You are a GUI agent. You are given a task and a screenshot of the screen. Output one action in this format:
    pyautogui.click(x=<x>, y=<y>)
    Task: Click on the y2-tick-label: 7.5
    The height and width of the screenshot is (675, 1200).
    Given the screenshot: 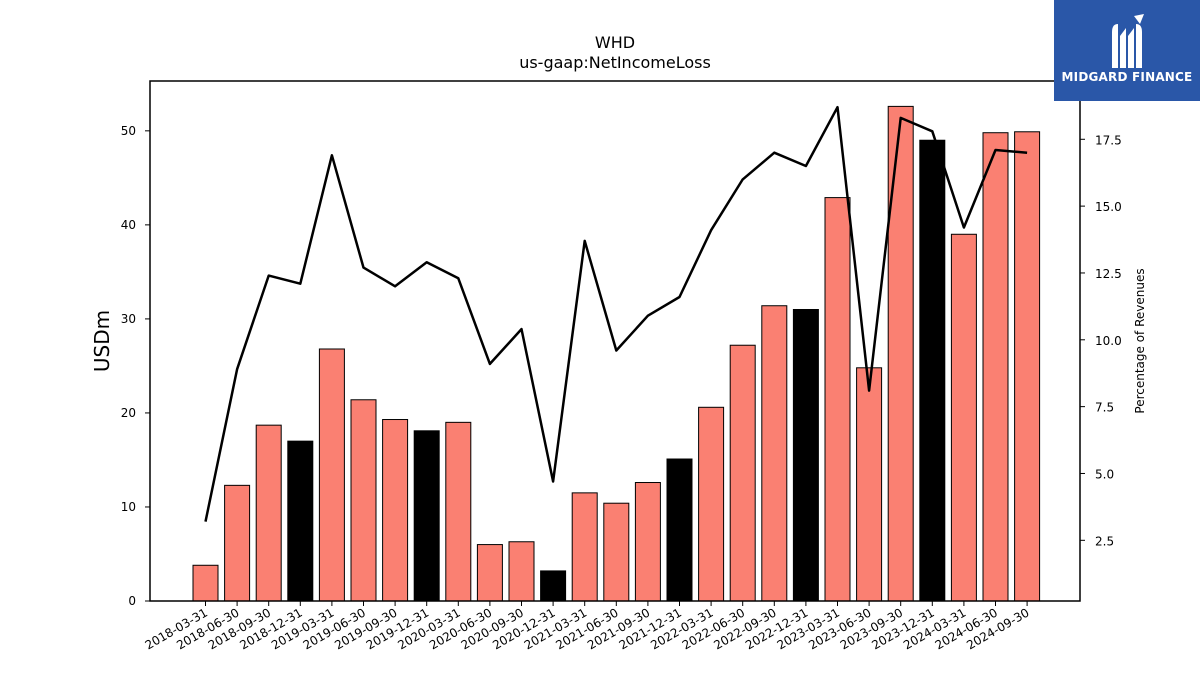 What is the action you would take?
    pyautogui.click(x=1104, y=408)
    